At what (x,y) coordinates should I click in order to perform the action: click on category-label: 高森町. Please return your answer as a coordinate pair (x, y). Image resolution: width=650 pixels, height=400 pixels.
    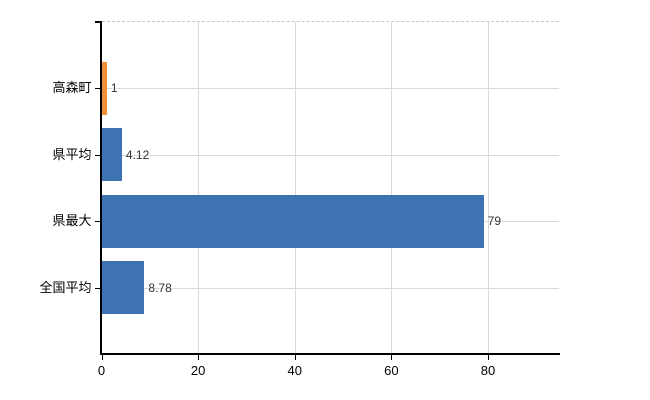
    Looking at the image, I should click on (72, 88).